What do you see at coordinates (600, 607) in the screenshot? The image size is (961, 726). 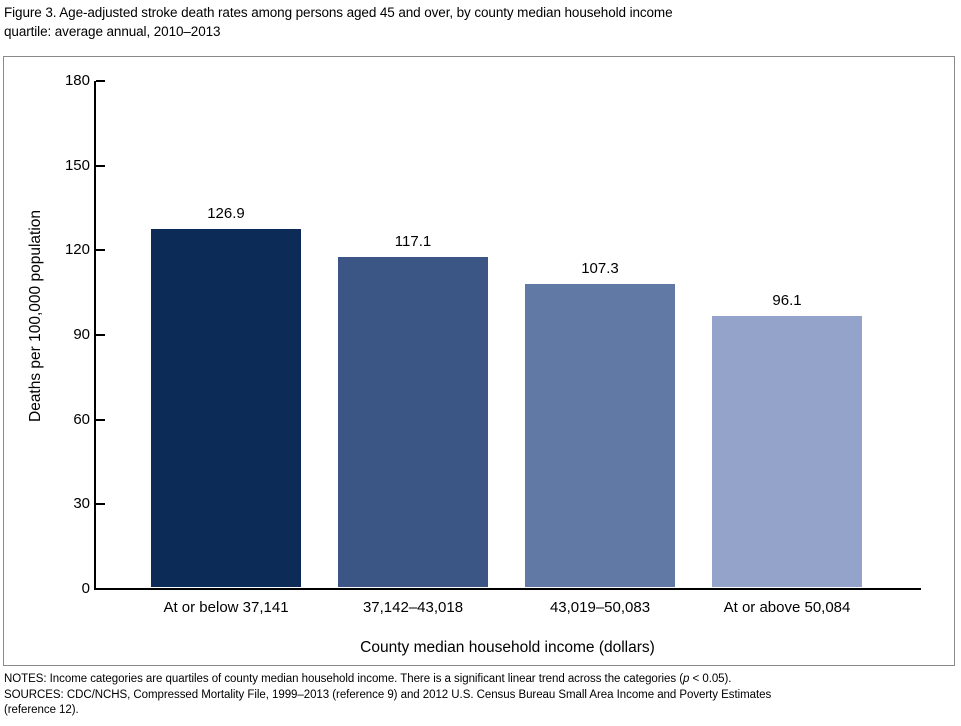 I see `x-axis-category-label: 43,019–50,083` at bounding box center [600, 607].